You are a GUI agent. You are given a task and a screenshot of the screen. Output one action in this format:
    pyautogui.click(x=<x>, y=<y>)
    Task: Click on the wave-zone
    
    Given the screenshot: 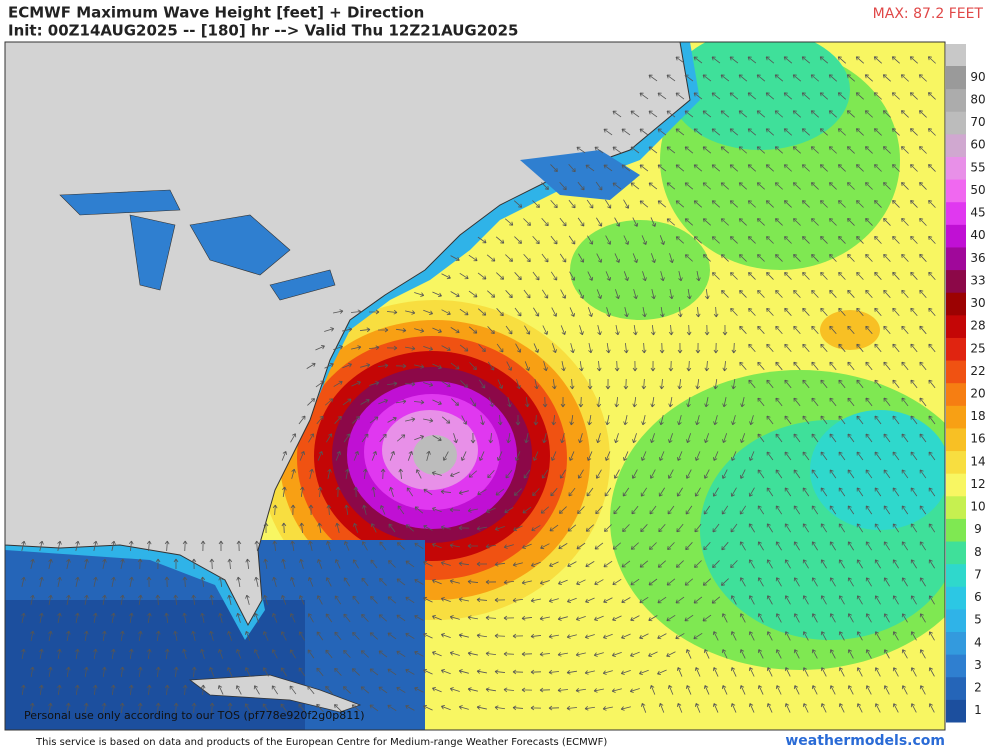 What is the action you would take?
    pyautogui.click(x=640, y=270)
    